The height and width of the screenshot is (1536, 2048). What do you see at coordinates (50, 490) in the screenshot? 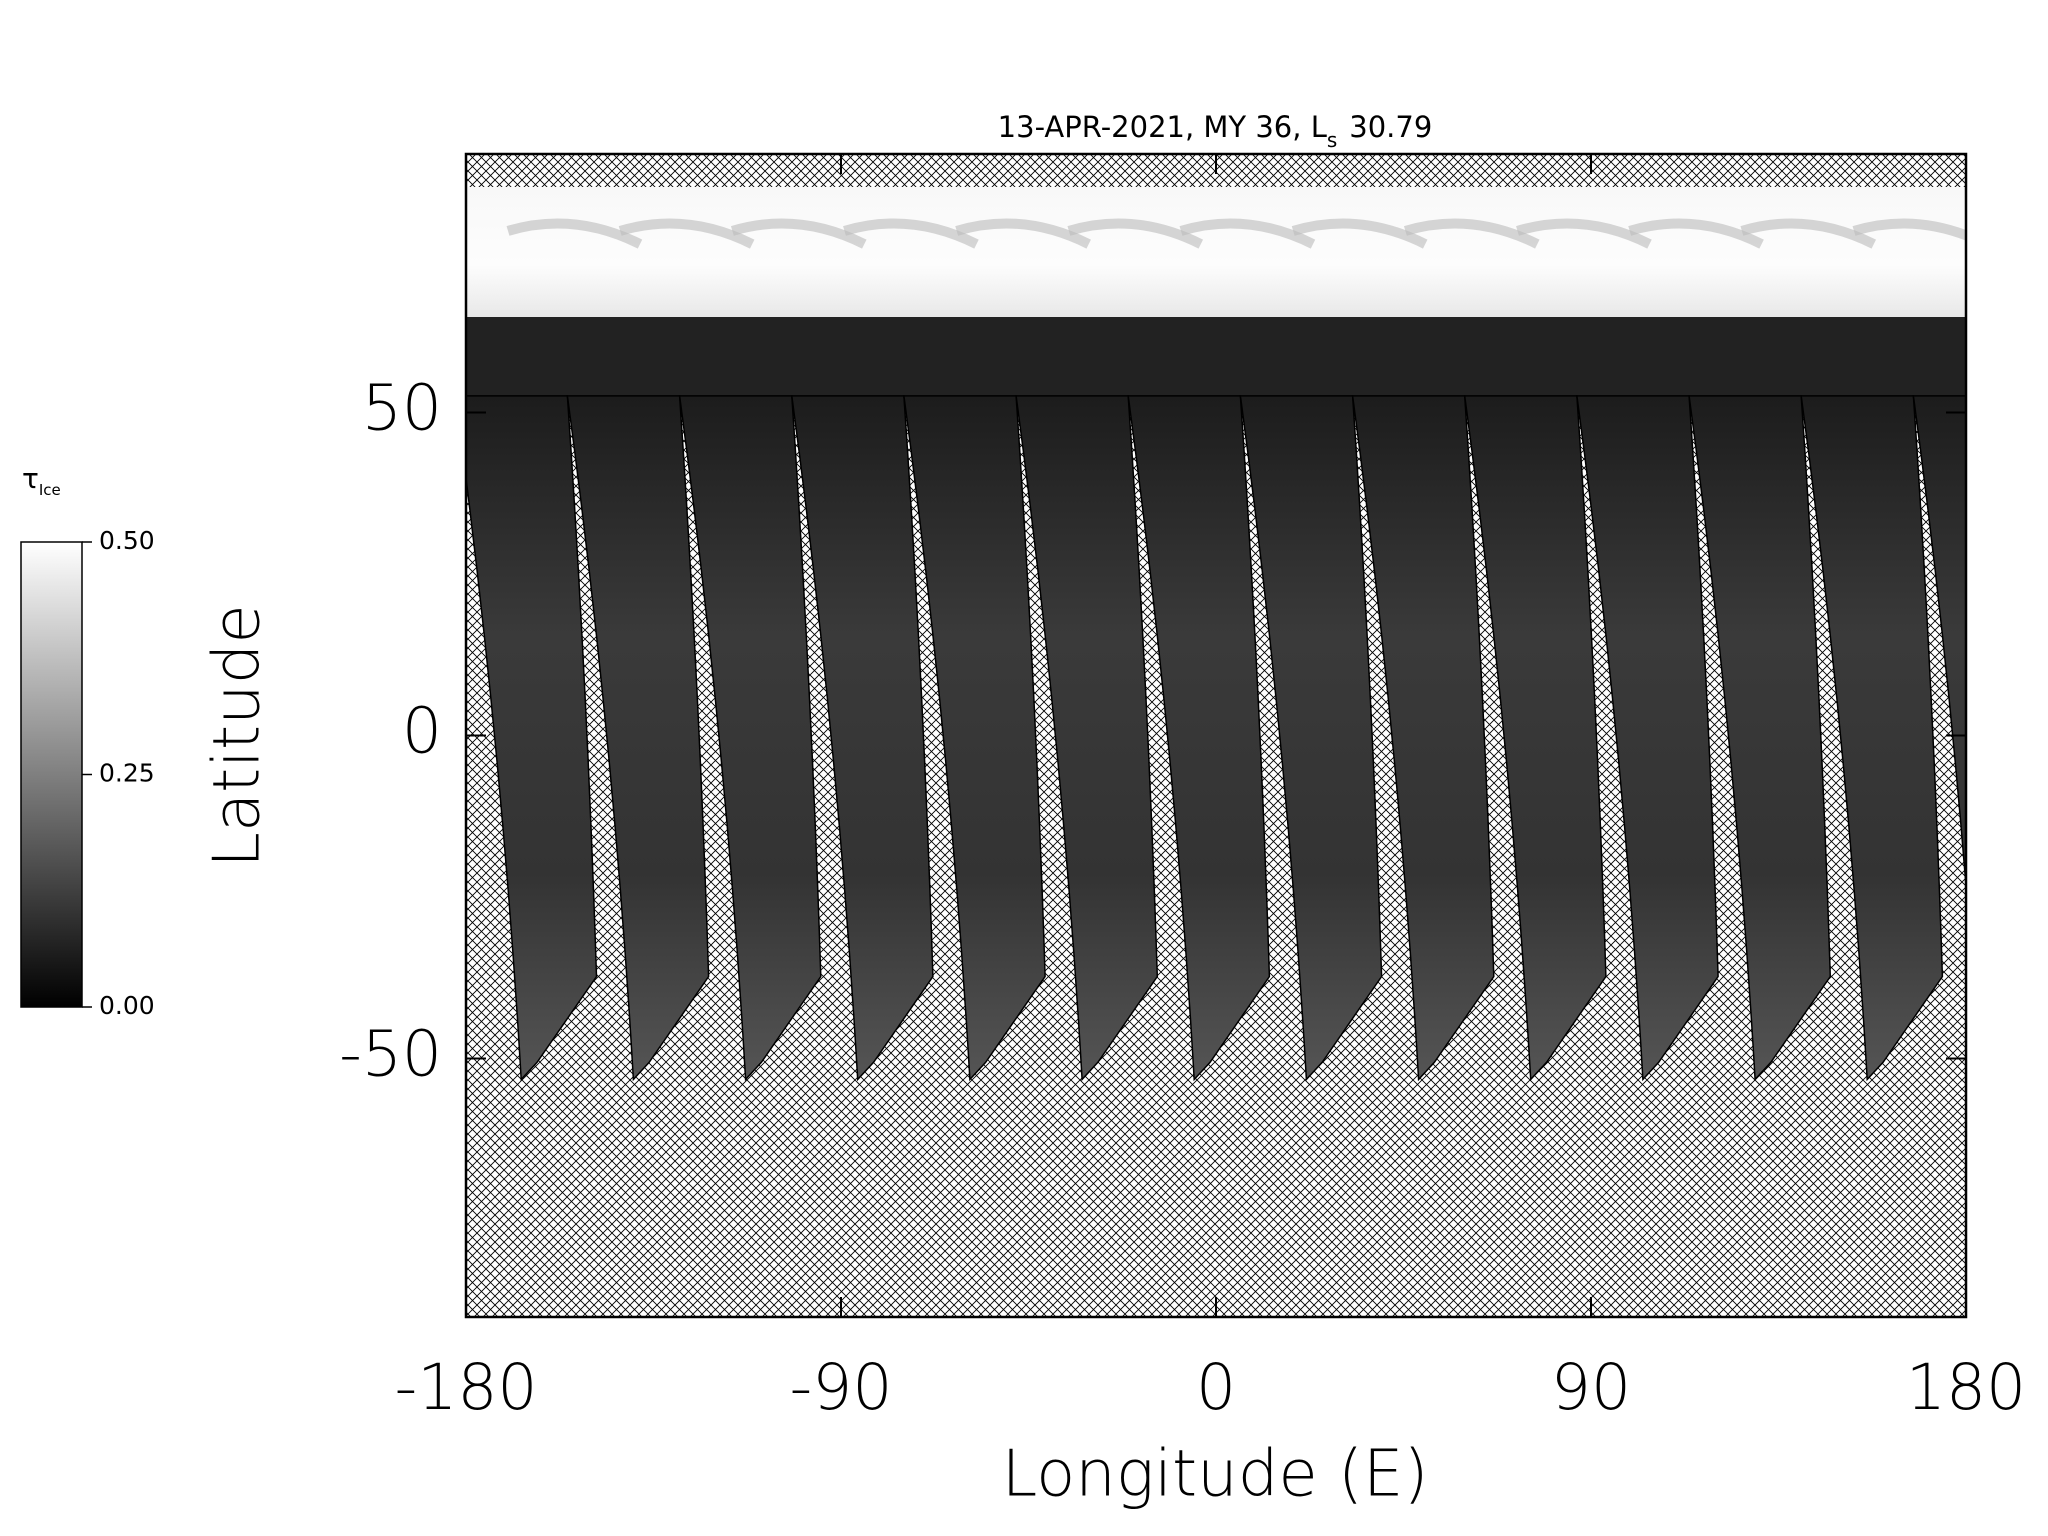
I see `colorbar-subscript: Ice` at bounding box center [50, 490].